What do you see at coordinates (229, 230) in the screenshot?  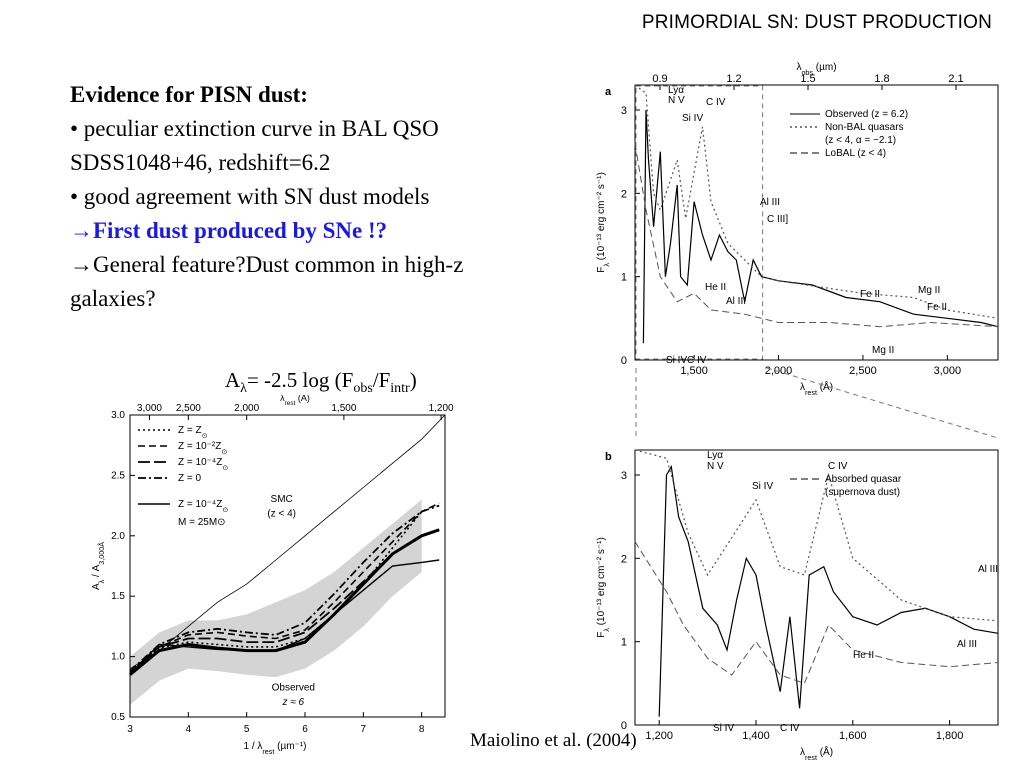 I see `conclusion-line: →First dust produced by SNe !?` at bounding box center [229, 230].